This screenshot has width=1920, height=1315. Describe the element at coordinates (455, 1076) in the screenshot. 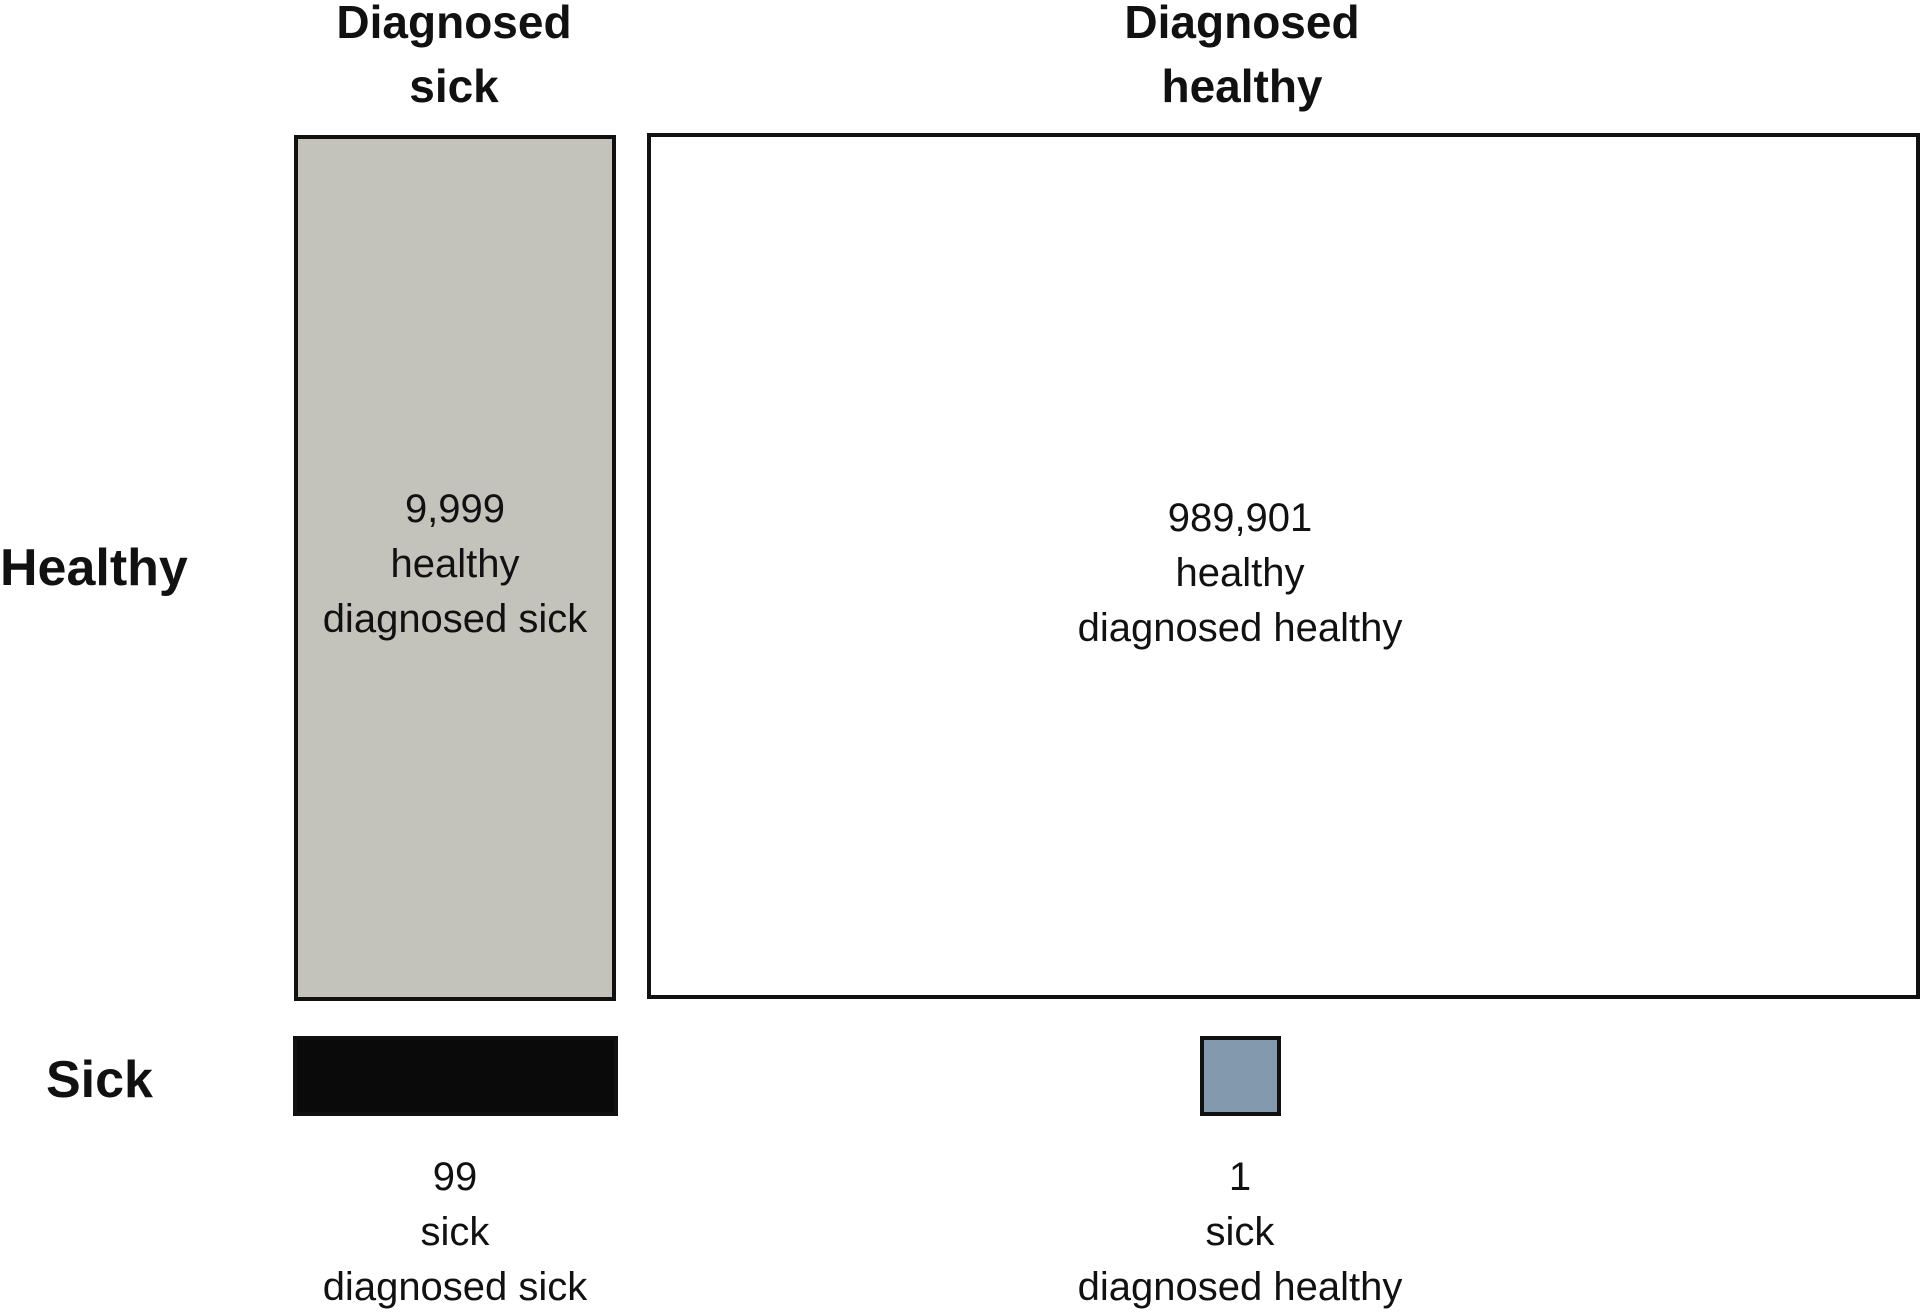

I see `cell-sick-diagnosed-sick` at that location.